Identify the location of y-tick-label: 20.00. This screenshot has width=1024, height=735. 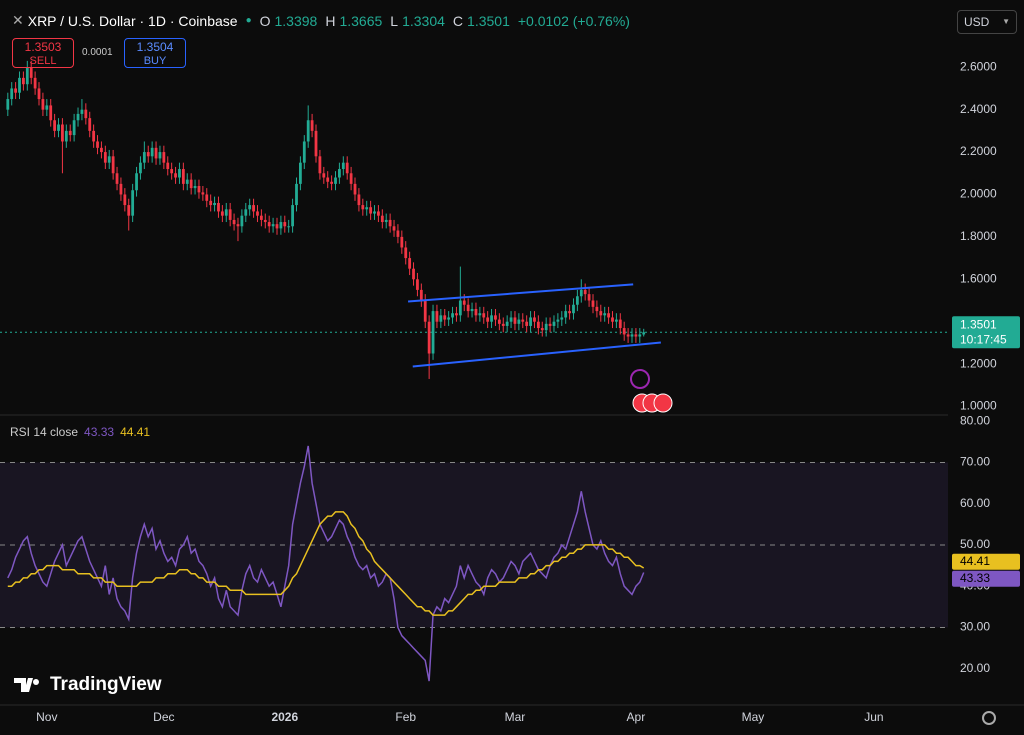
(975, 668).